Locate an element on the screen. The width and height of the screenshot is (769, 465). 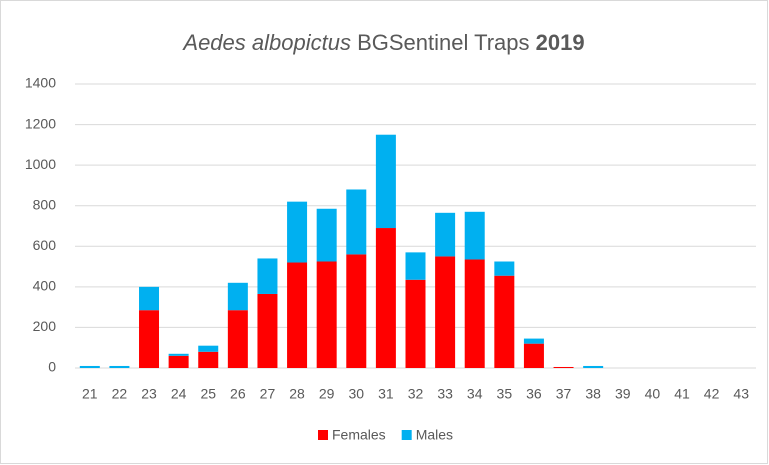
x-tick-label: 37 is located at coordinates (564, 394).